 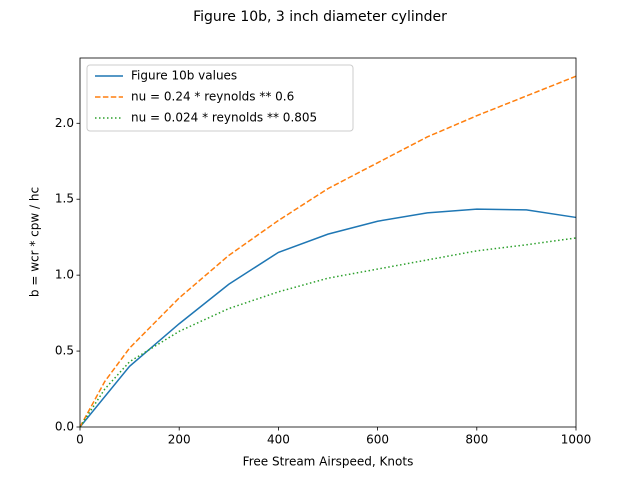 I want to click on legend-label: nu = 0.024 * reynolds ** 0.805, so click(x=224, y=118).